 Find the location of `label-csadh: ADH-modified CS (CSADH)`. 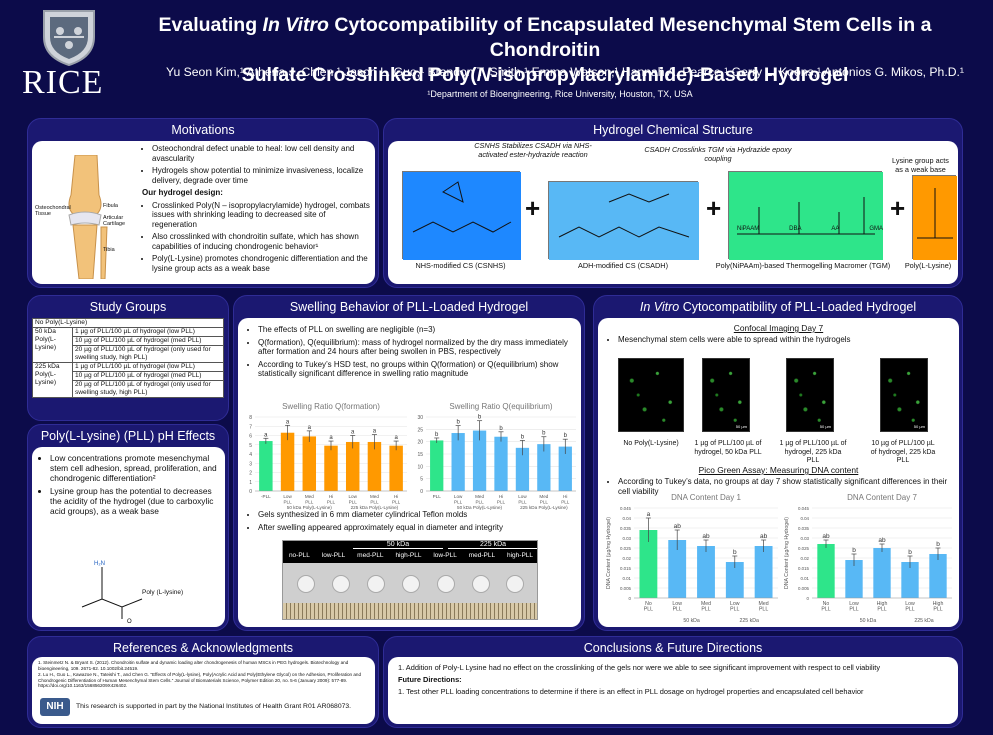

label-csadh: ADH-modified CS (CSADH) is located at coordinates (622, 265).